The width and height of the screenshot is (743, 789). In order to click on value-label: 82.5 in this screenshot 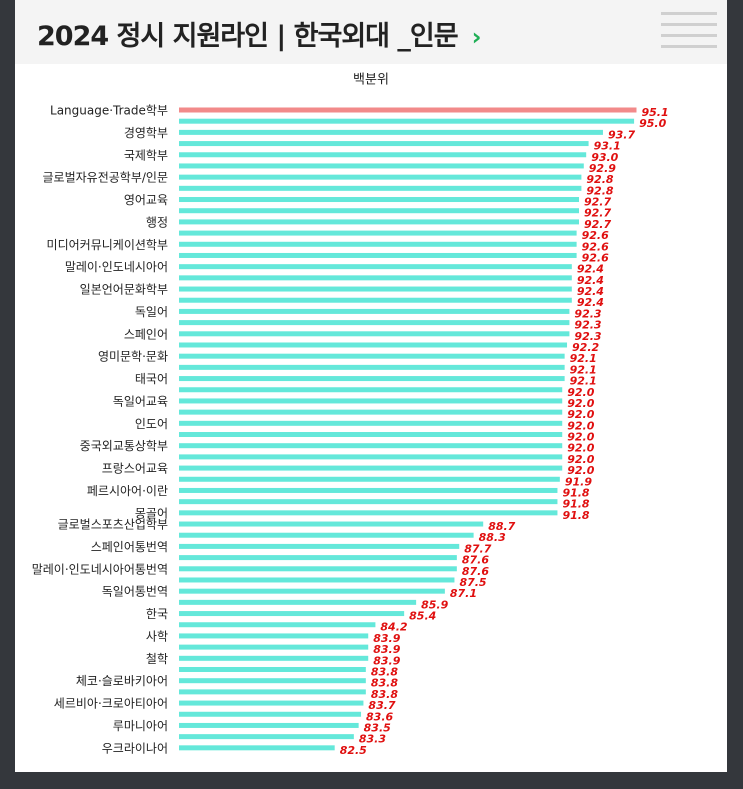, I will do `click(353, 750)`.